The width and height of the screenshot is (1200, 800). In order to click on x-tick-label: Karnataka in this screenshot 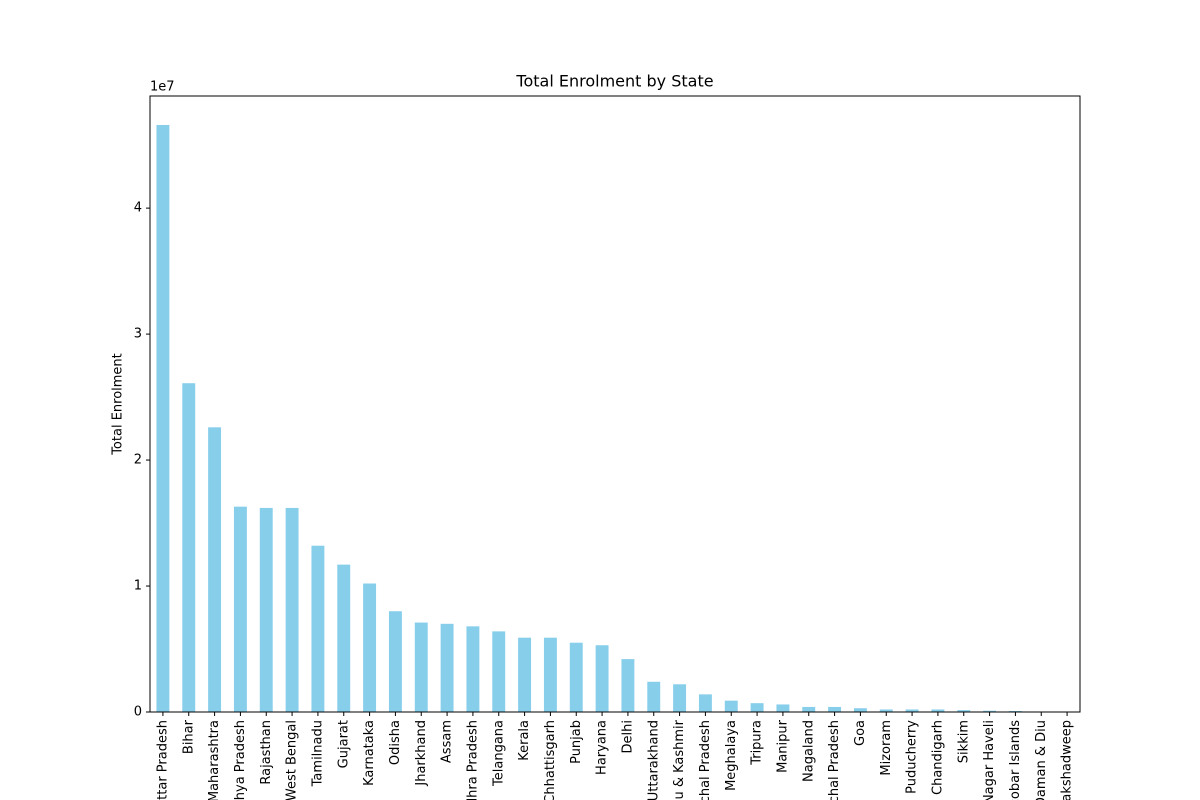, I will do `click(369, 753)`.